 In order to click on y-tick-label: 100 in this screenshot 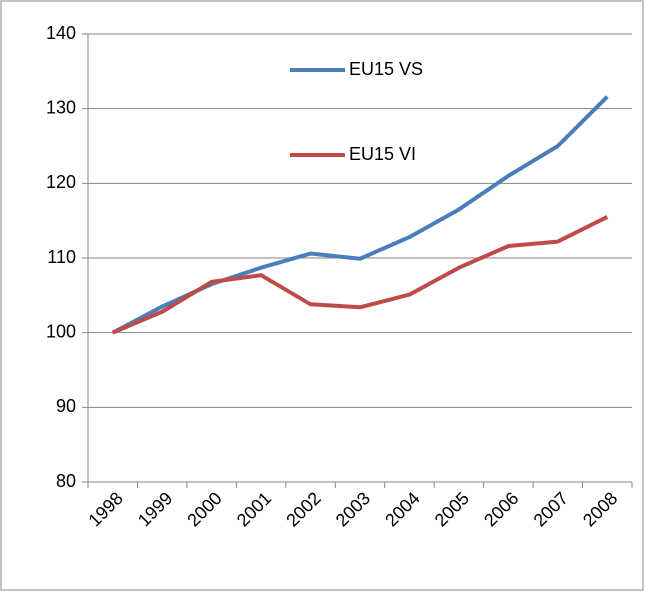, I will do `click(61, 331)`.